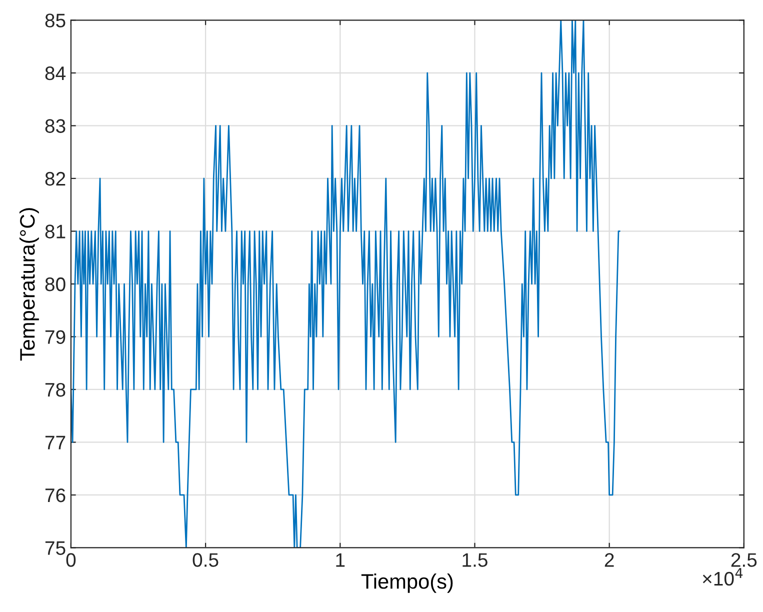 The width and height of the screenshot is (763, 612). Describe the element at coordinates (55, 21) in the screenshot. I see `y-tick-label: 85` at that location.